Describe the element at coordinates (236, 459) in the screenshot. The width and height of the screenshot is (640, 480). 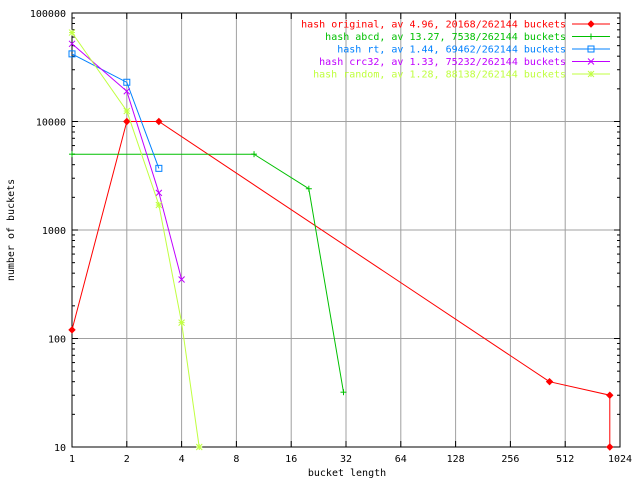
I see `x-tick-label: 8` at that location.